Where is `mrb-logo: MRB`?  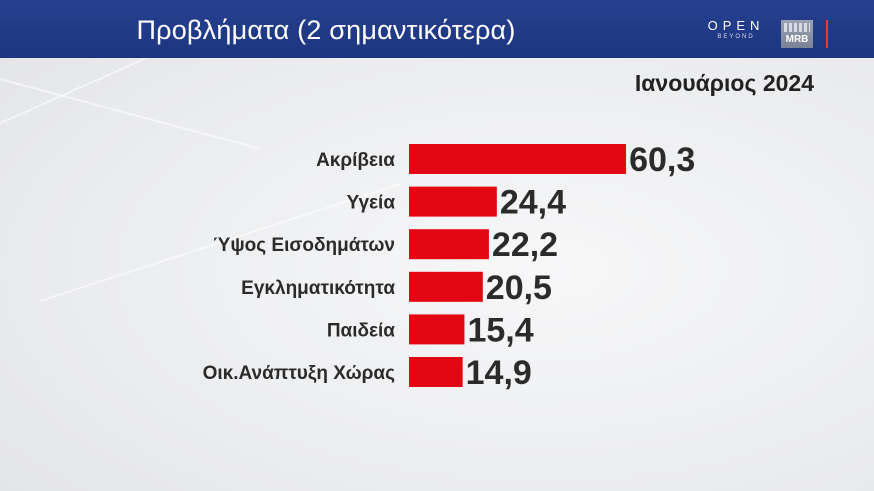 mrb-logo: MRB is located at coordinates (797, 34).